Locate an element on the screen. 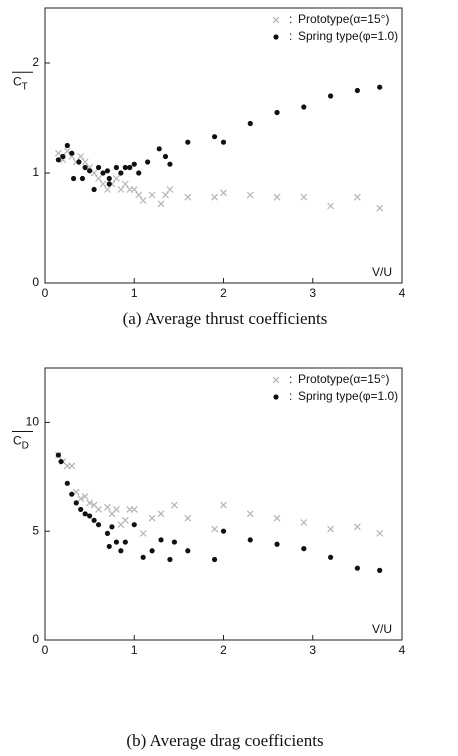 This screenshot has height=756, width=458. x-tick-label: 2 is located at coordinates (223, 293).